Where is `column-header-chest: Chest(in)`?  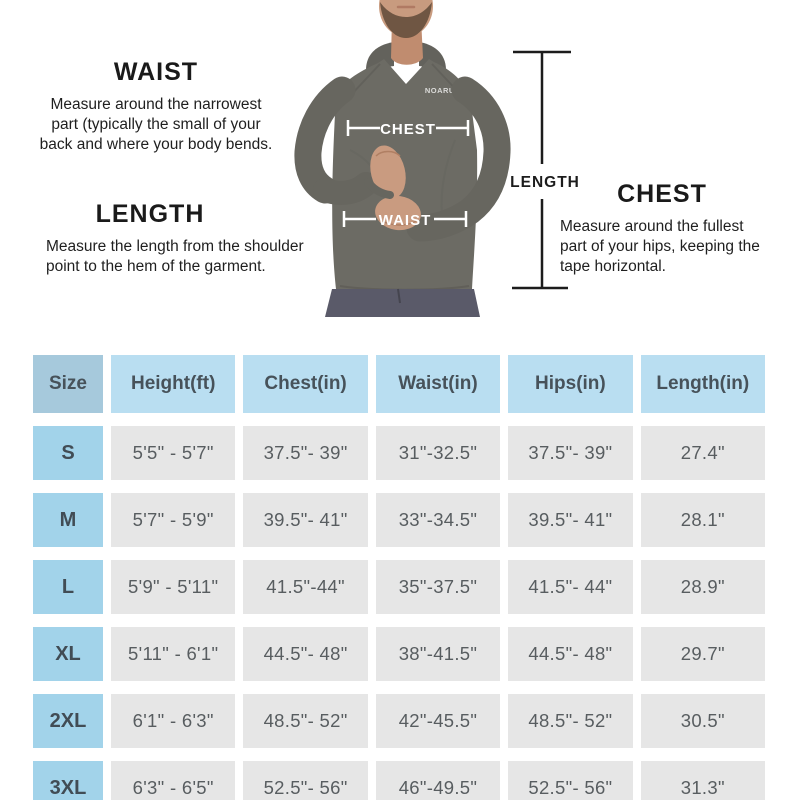
column-header-chest: Chest(in) is located at coordinates (305, 384).